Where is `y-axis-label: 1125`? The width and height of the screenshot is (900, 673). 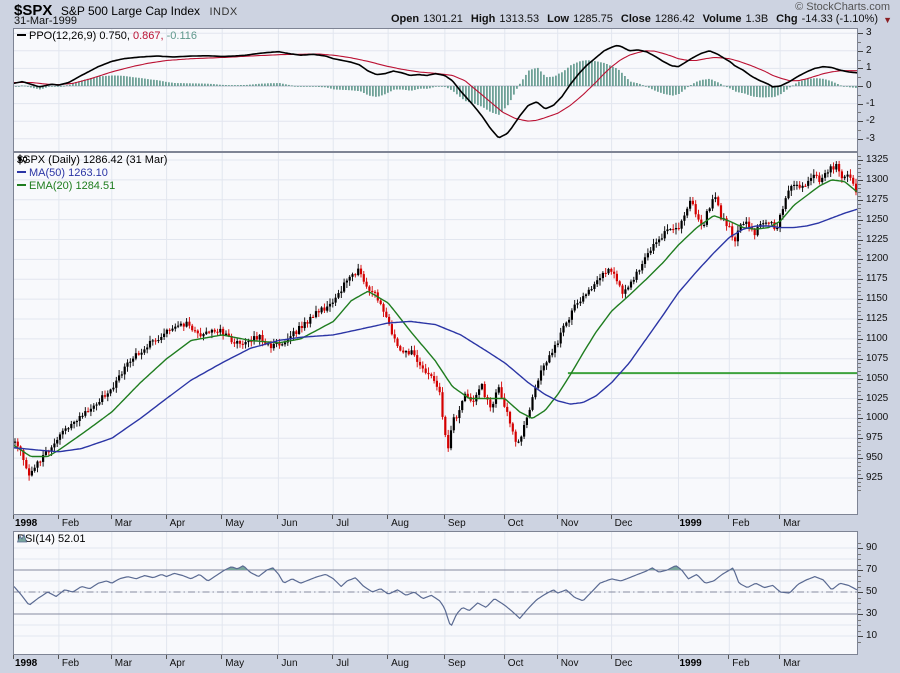
y-axis-label: 1125 is located at coordinates (877, 318).